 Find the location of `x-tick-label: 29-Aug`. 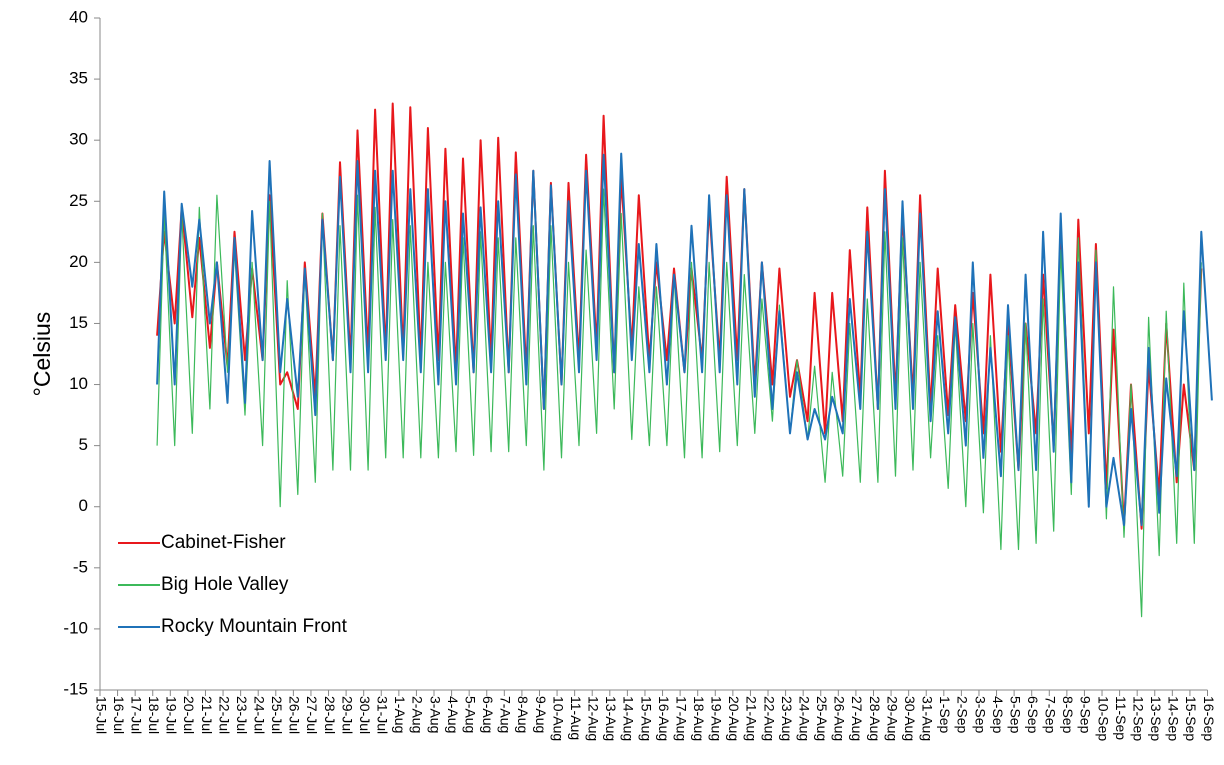

x-tick-label: 29-Aug is located at coordinates (892, 718).